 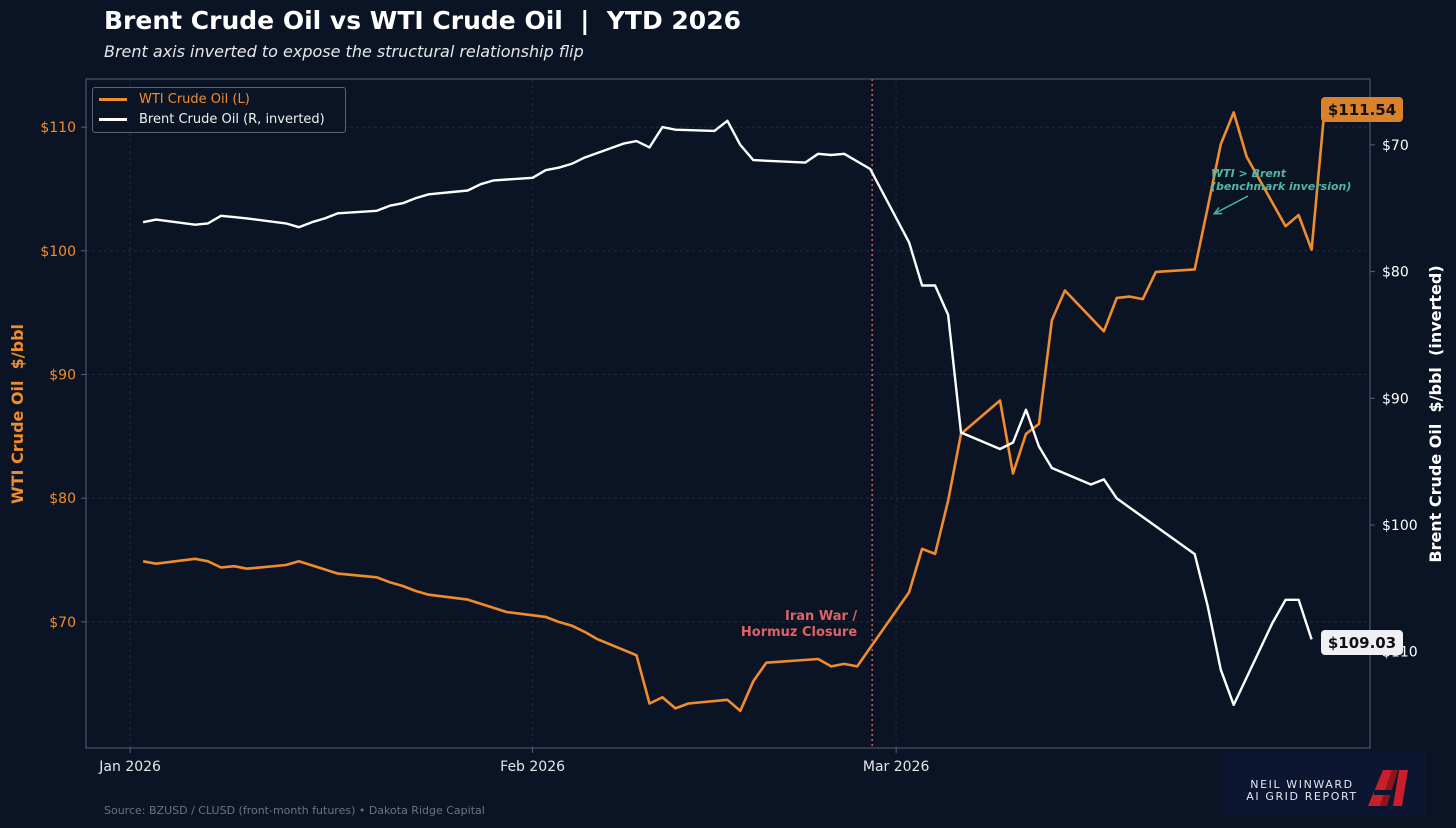 I want to click on legend-swatch-brent, so click(x=113, y=119).